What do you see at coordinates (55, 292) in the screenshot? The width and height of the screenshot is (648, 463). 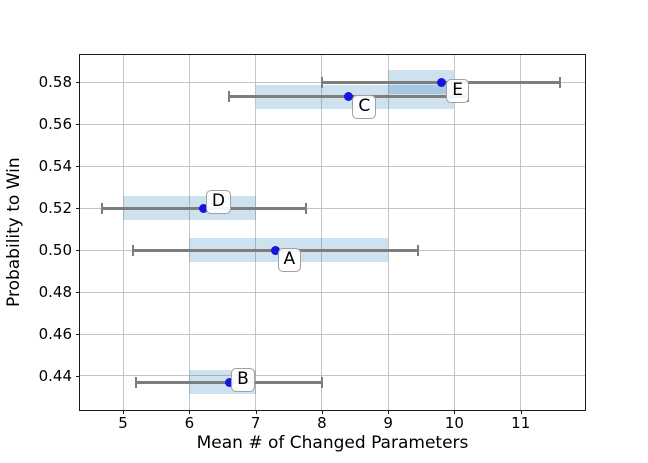 I see `y-tick-label: 0.48` at bounding box center [55, 292].